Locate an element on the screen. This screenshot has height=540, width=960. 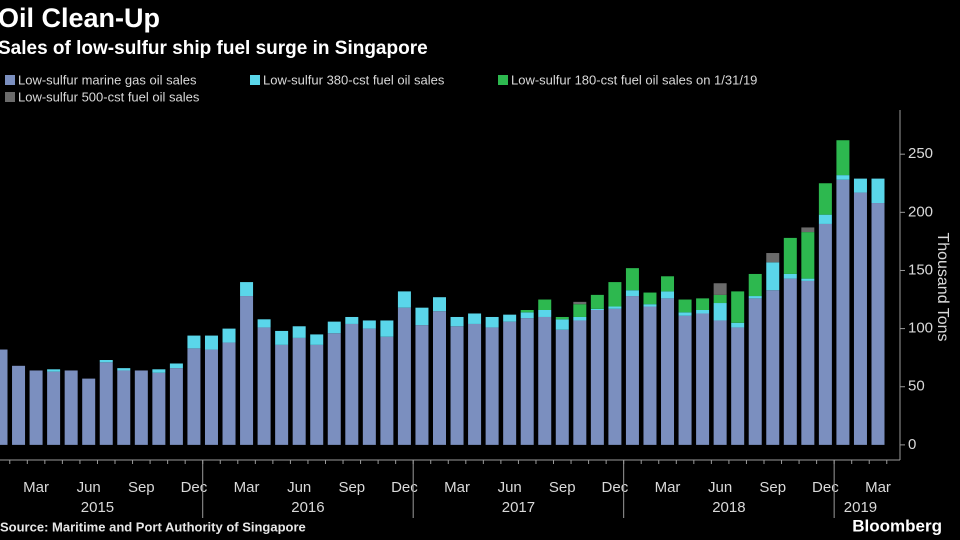
y-tick-label: 50 is located at coordinates (916, 386).